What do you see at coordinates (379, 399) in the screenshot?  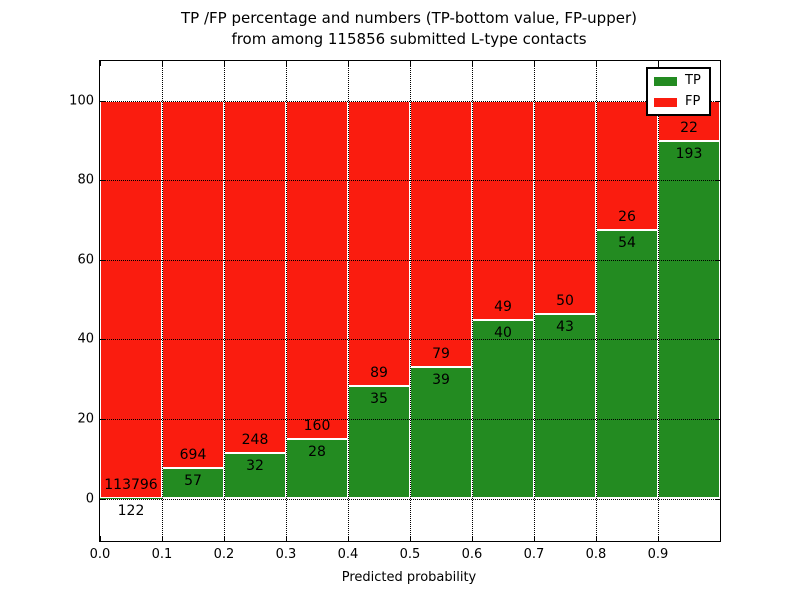 I see `tp-count-label: 35` at bounding box center [379, 399].